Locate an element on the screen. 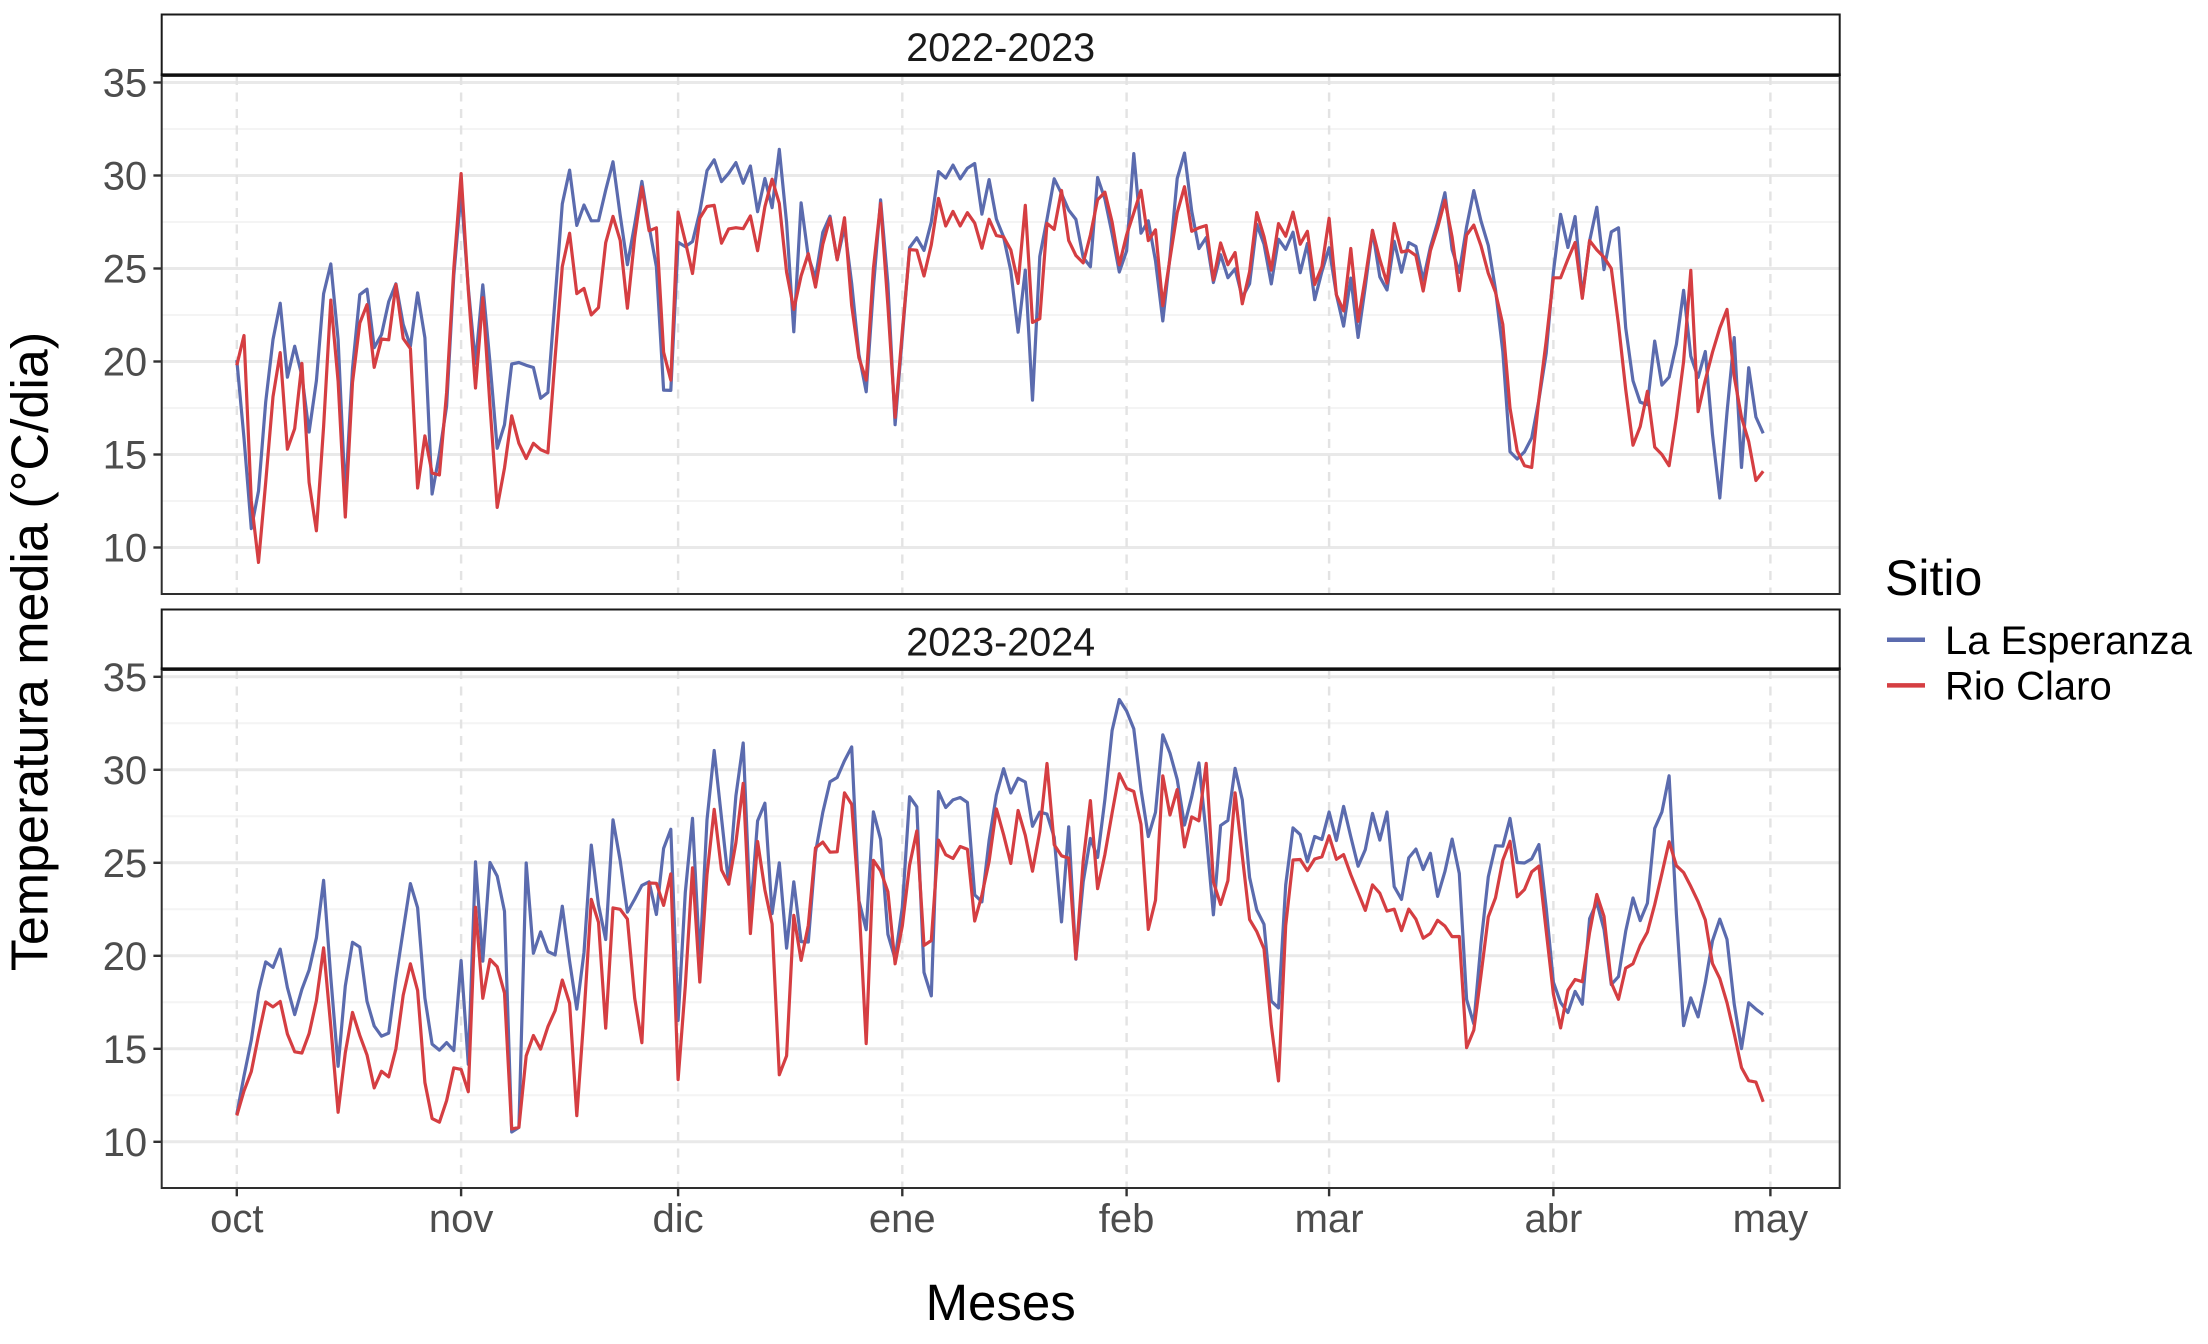  svg-text: may is located at coordinates (1771, 1219).